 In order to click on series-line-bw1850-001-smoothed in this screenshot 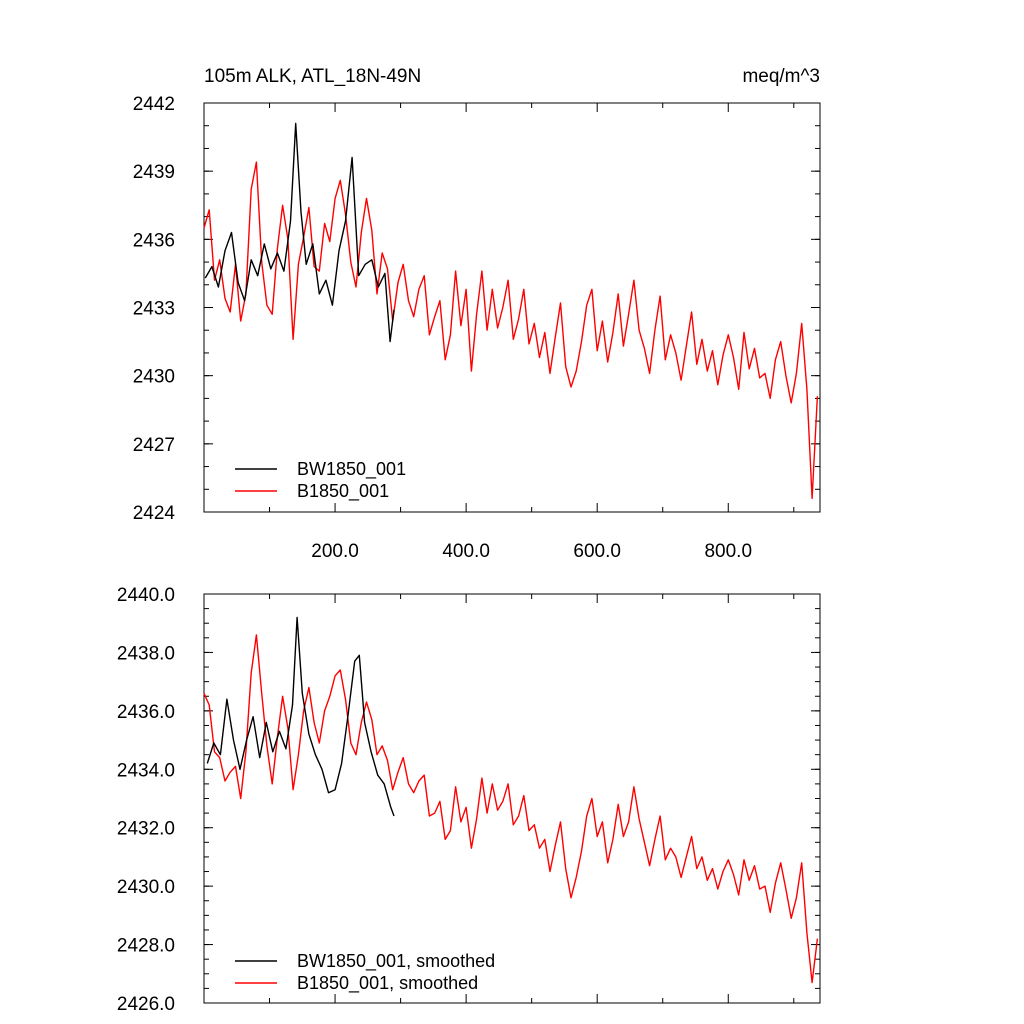, I will do `click(300, 716)`.